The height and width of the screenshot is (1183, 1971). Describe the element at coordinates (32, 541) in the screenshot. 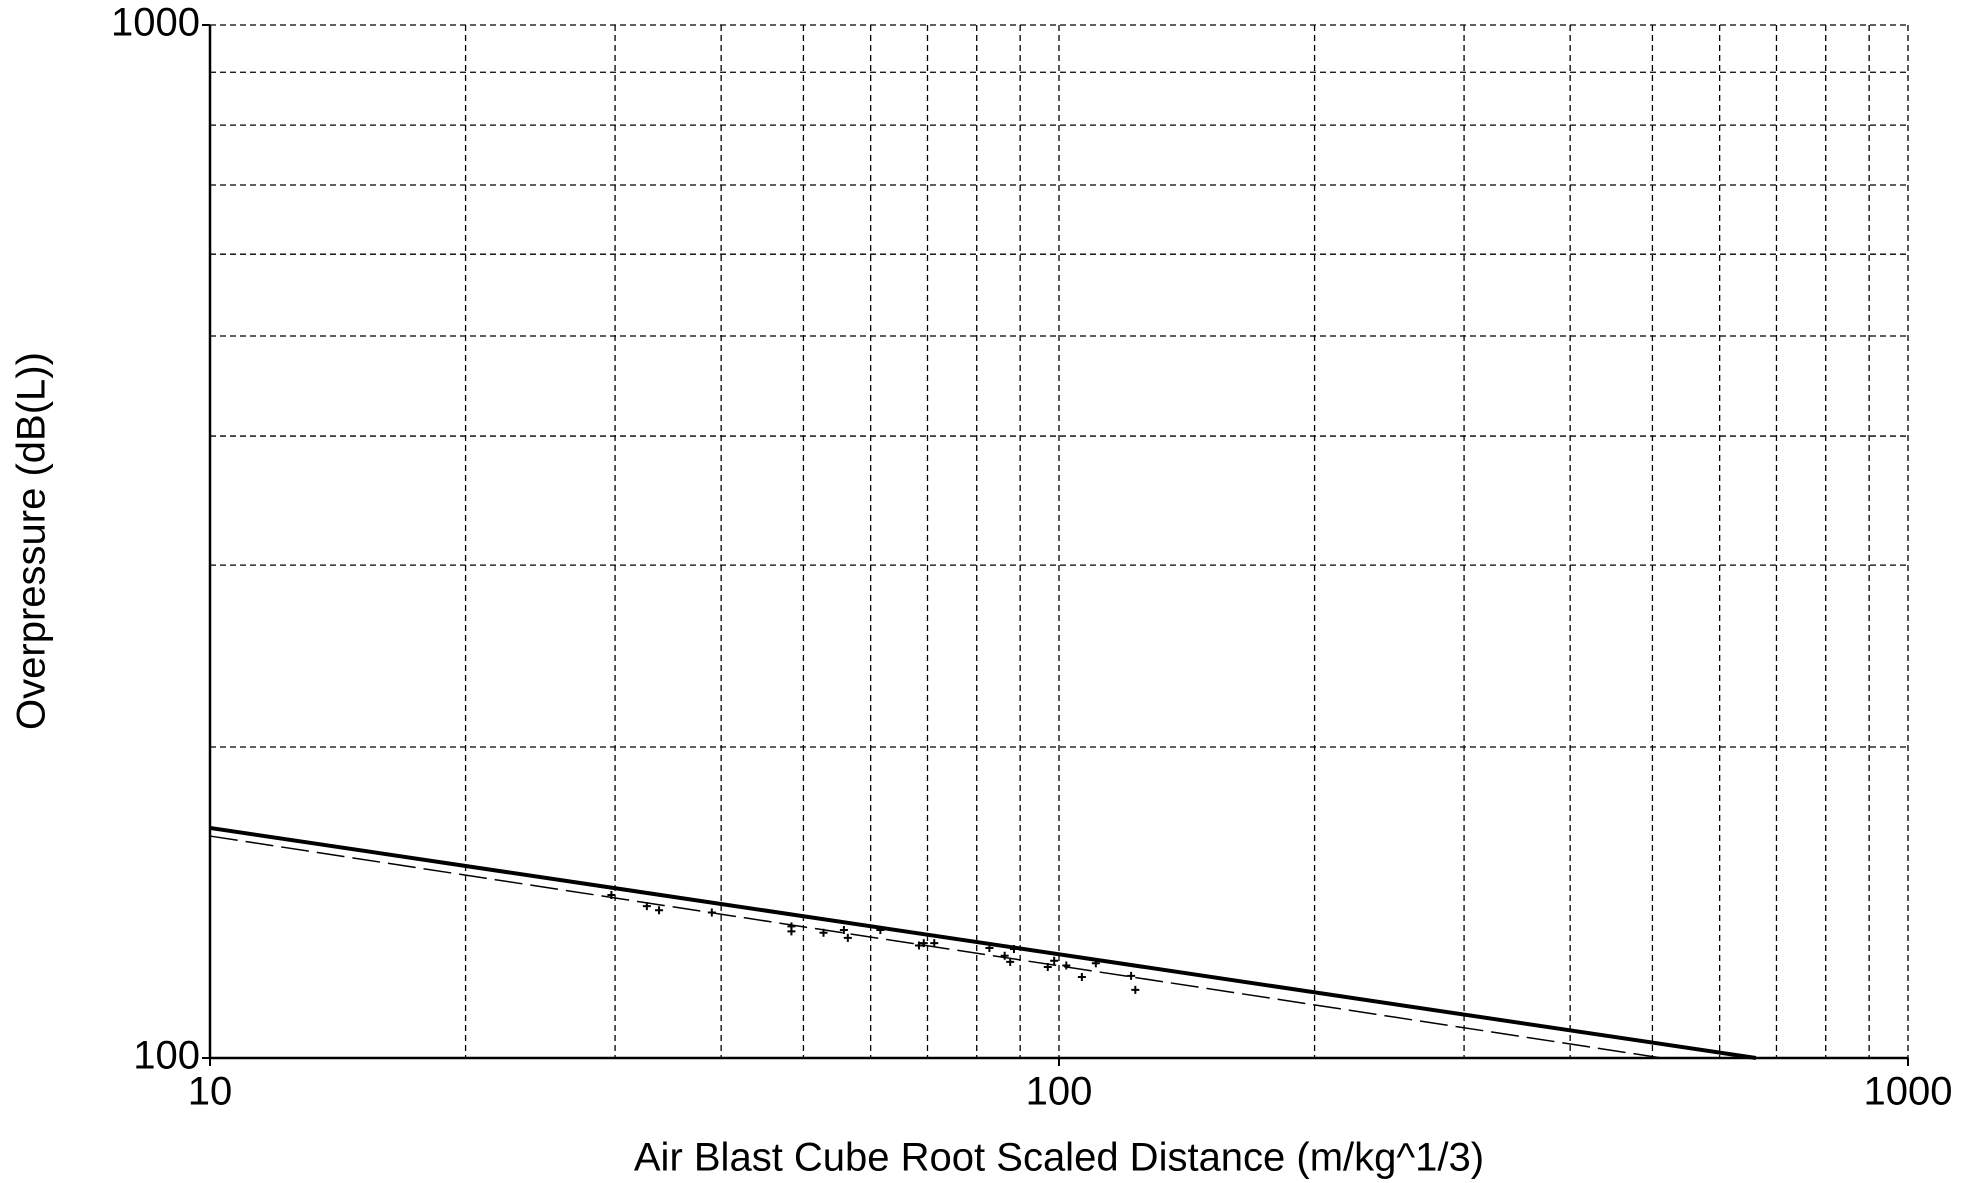

I see `y-axis-label: Overpressure (dB(L))` at that location.